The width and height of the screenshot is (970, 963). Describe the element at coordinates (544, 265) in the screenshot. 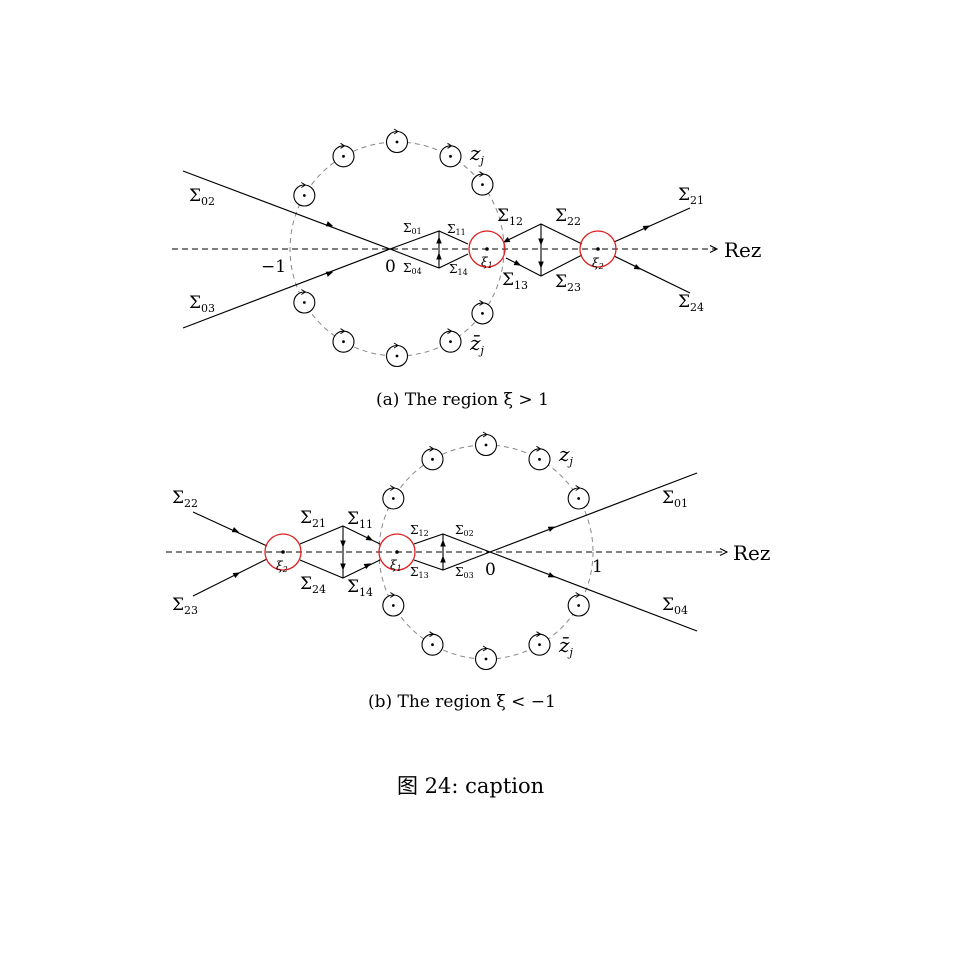

I see `lens-lower-xi1-xi2-a` at that location.